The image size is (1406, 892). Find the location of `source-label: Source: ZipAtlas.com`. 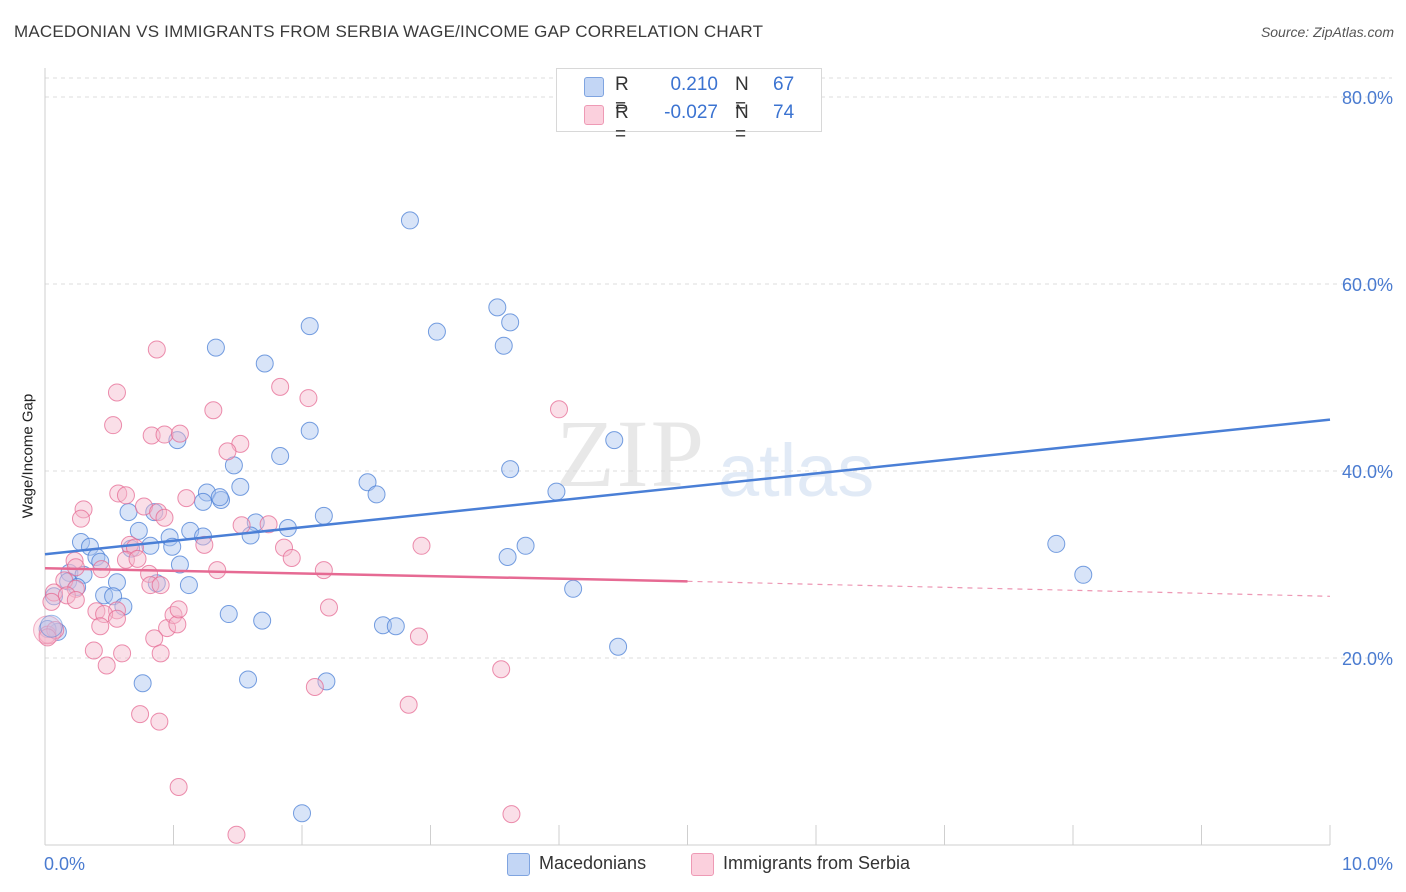

source-label: Source: ZipAtlas.com is located at coordinates (1327, 32).